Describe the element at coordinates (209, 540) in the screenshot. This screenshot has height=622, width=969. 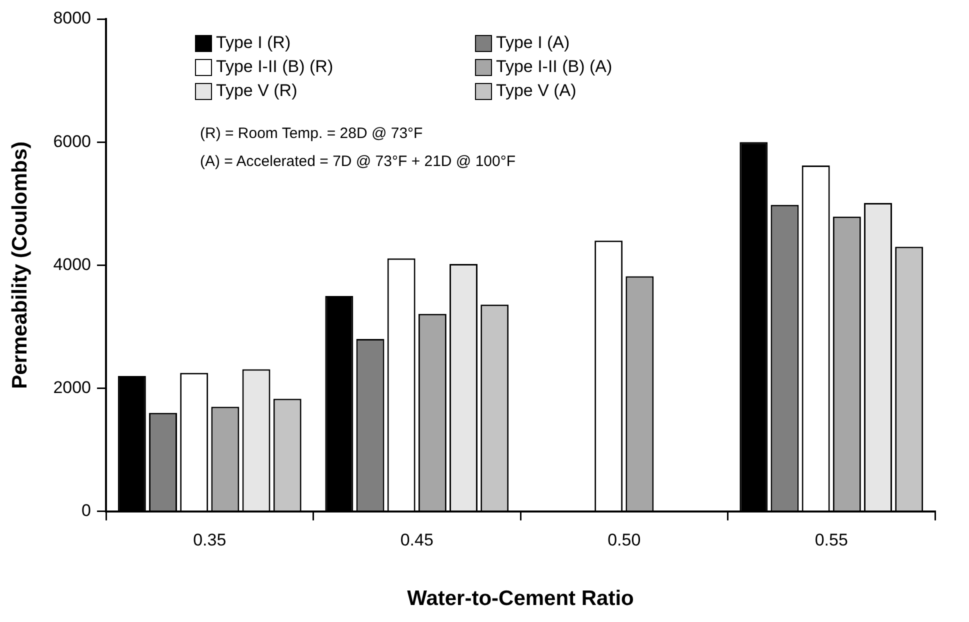
I see `x-tick-label: 0.35` at that location.